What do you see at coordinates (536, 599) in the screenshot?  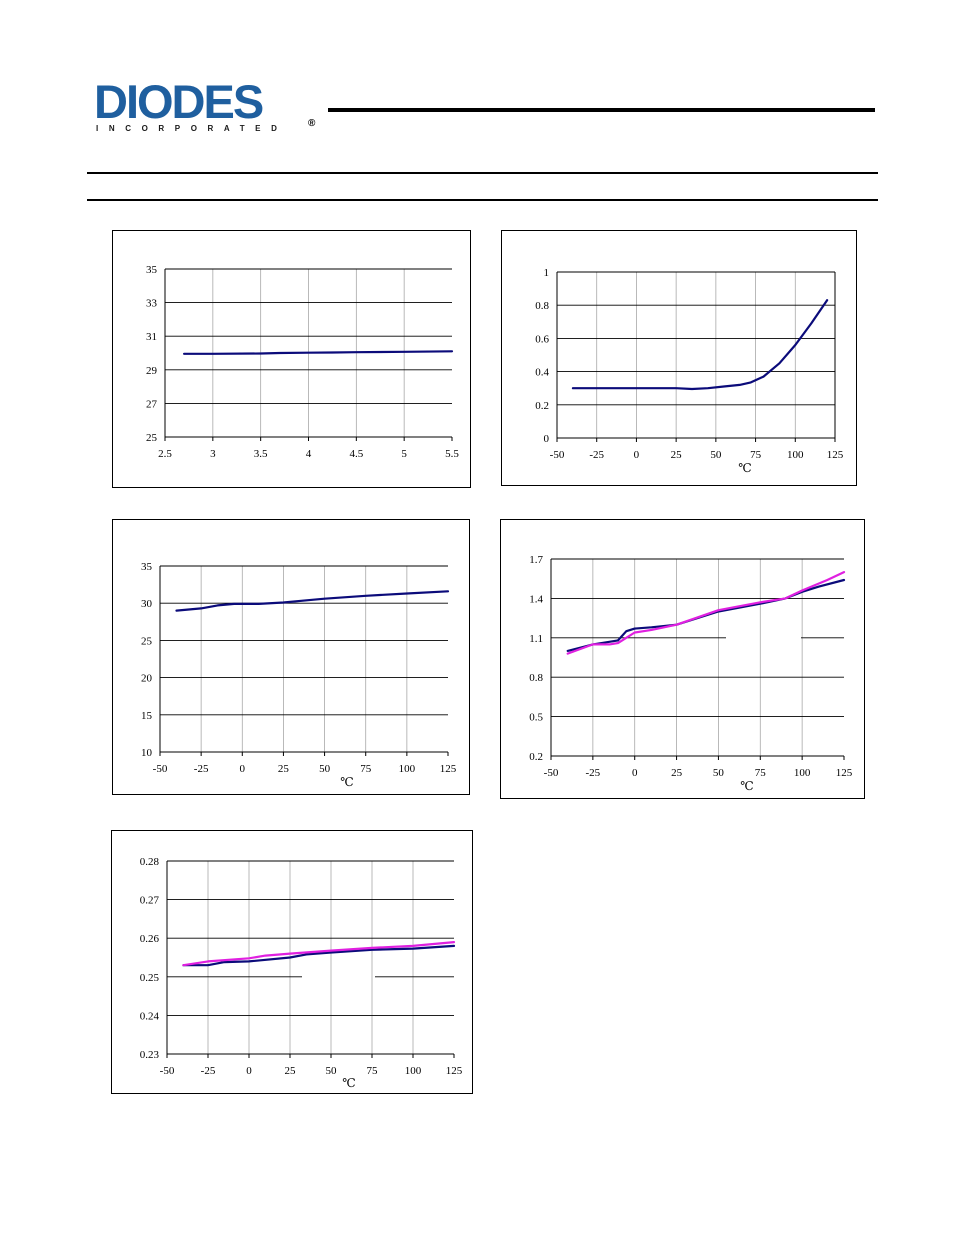 I see `y-tick-label: 1.4` at bounding box center [536, 599].